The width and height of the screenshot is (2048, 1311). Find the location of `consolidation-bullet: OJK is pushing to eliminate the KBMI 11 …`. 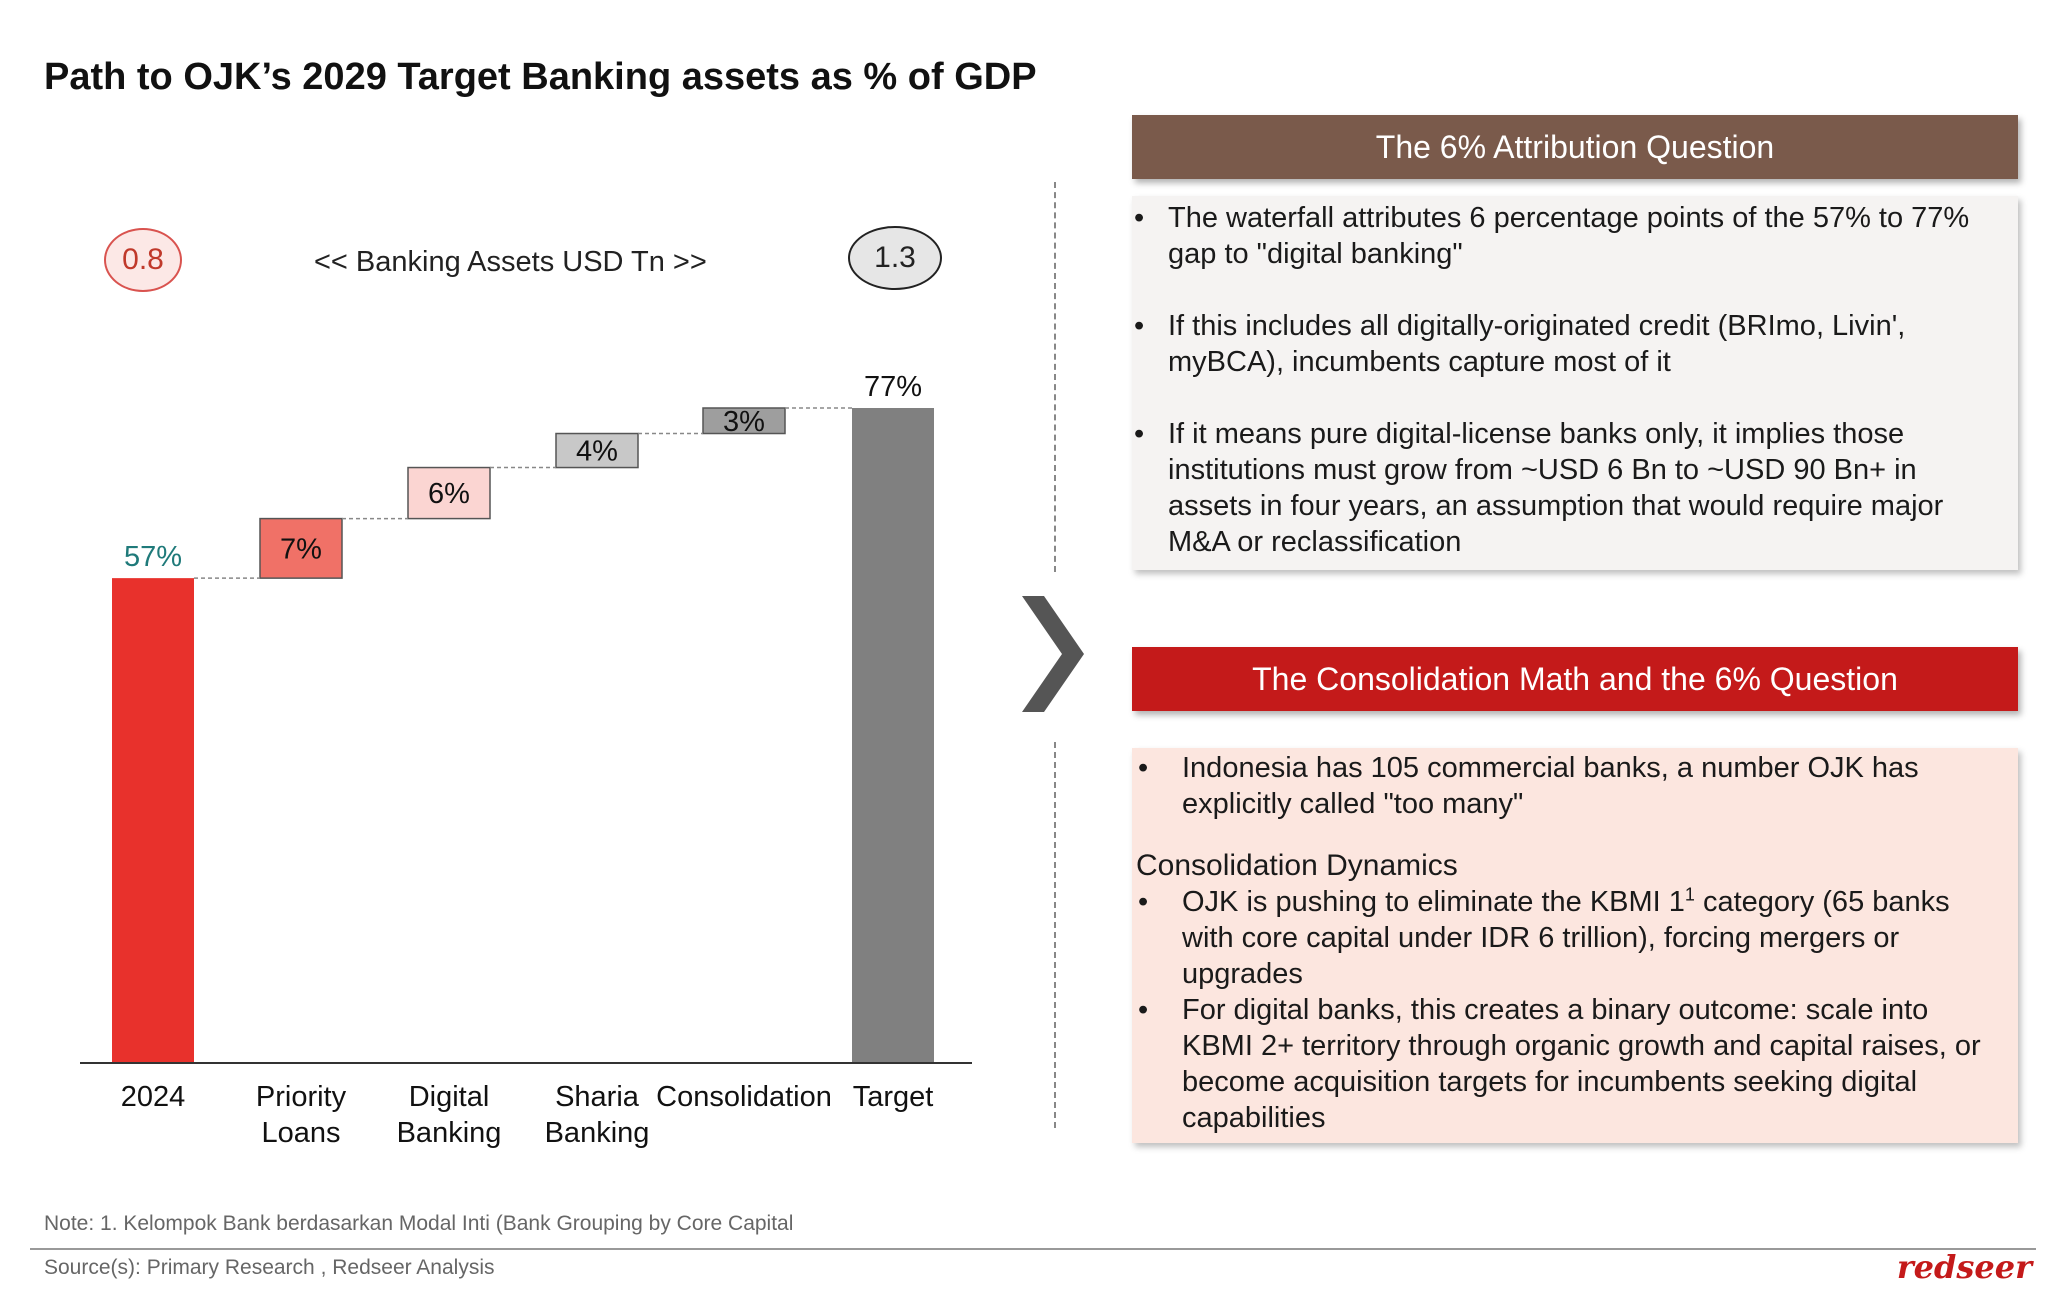

consolidation-bullet: OJK is pushing to eliminate the KBMI 11 … is located at coordinates (1571, 938).